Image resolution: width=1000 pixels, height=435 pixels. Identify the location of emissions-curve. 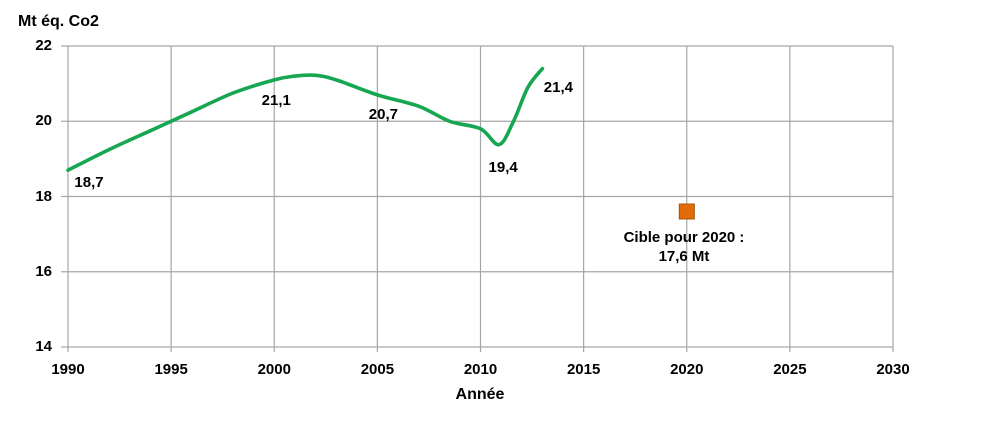
(305, 119).